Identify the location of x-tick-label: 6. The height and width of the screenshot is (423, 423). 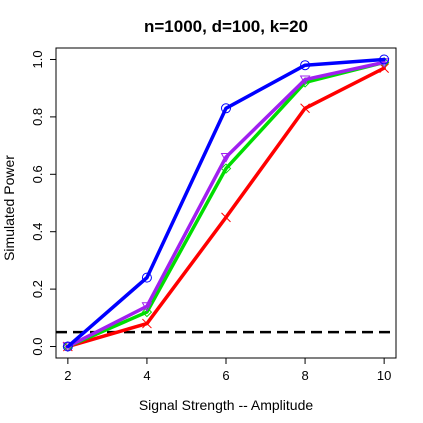
(225, 375).